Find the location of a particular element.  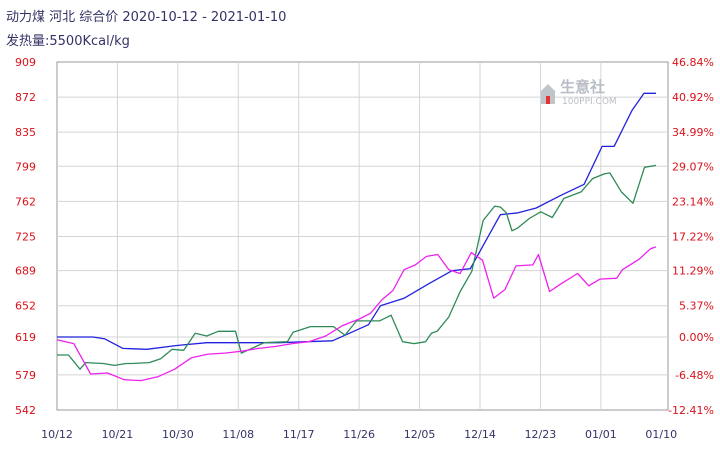

y-left-tick-label: 619 is located at coordinates (25, 337).